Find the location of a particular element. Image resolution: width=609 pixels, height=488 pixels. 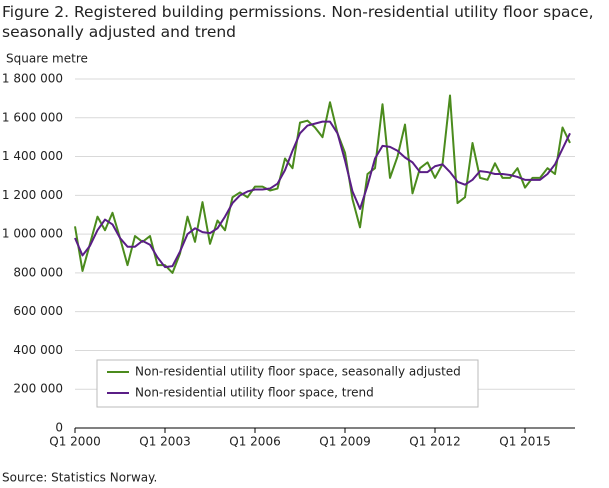

y-tick-label: 800 000 is located at coordinates (38, 272).